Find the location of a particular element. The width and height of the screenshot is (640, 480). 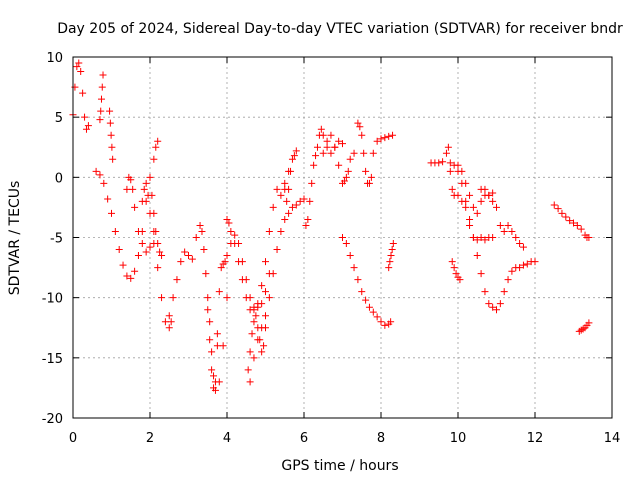

y-tick-label: 10 is located at coordinates (54, 58).